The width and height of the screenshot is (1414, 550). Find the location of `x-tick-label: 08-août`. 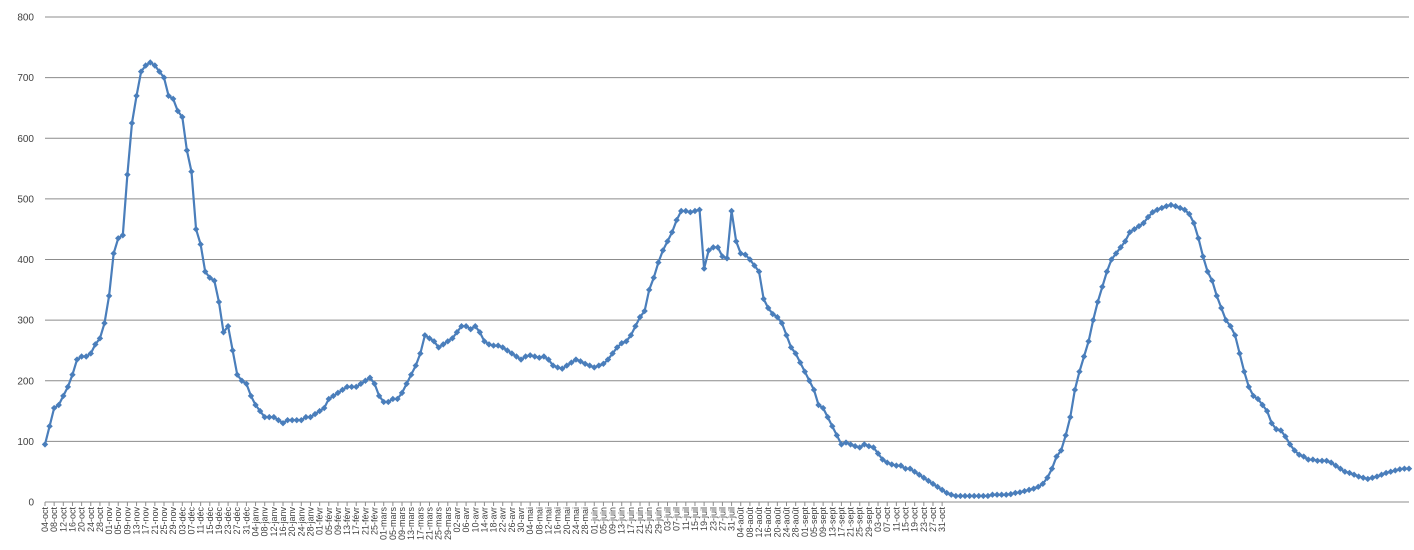

x-tick-label: 08-août is located at coordinates (750, 522).